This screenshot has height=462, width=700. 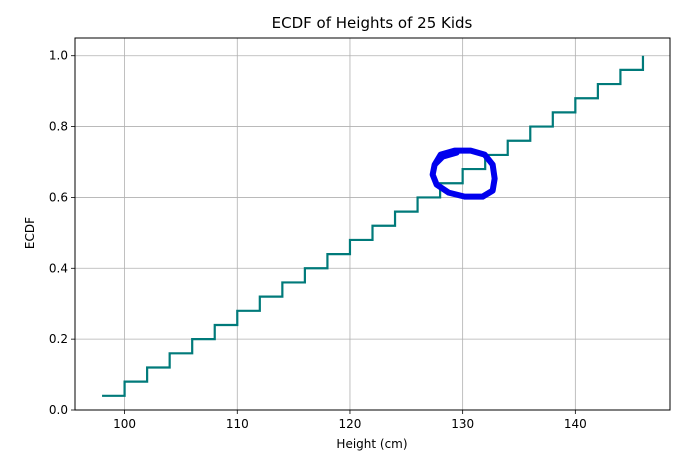 What do you see at coordinates (30, 233) in the screenshot?
I see `y-axis-label: ECDF` at bounding box center [30, 233].